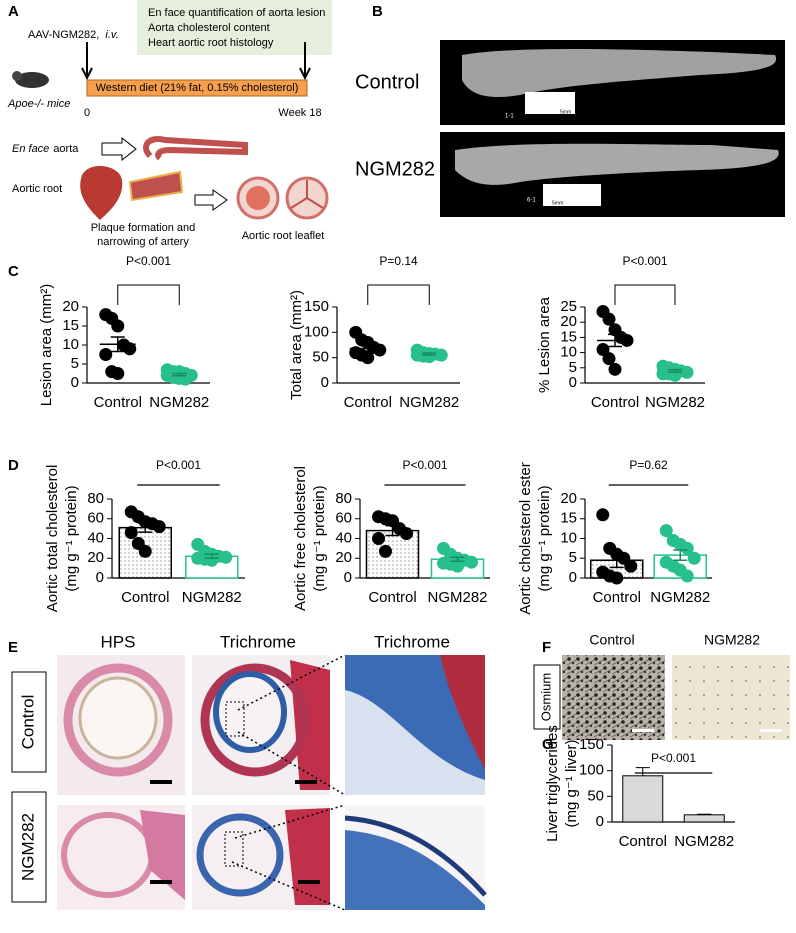  I want to click on stain-label: Osmium, so click(545, 697).